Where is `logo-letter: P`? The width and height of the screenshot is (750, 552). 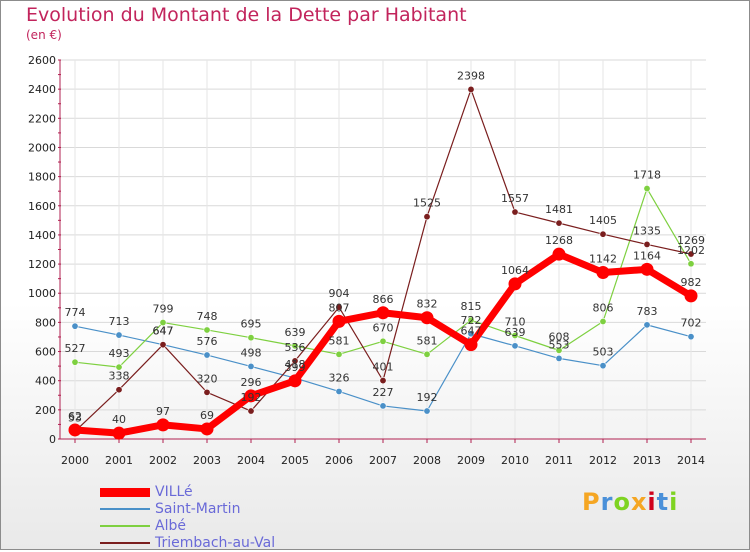 logo-letter: P is located at coordinates (591, 502).